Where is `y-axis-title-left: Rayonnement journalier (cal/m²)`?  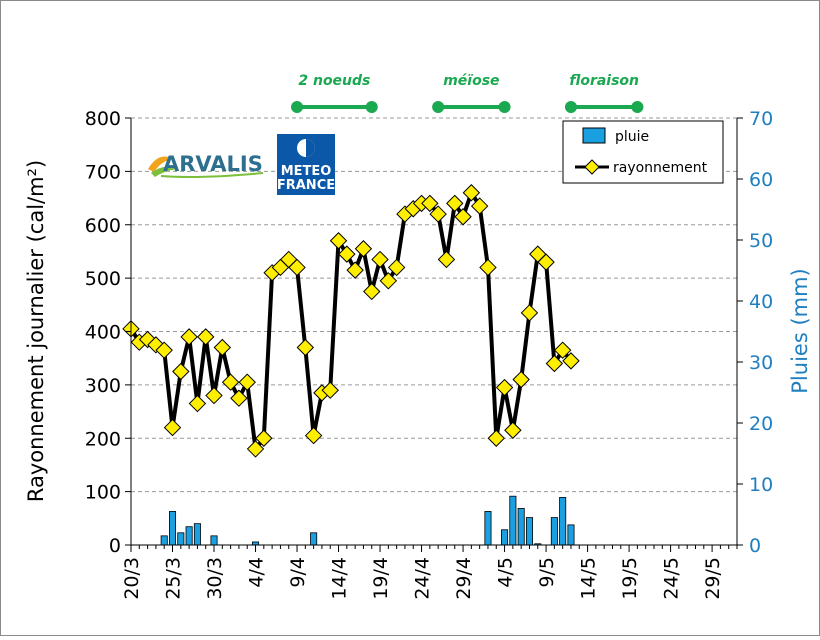
y-axis-title-left: Rayonnement journalier (cal/m²) is located at coordinates (36, 331).